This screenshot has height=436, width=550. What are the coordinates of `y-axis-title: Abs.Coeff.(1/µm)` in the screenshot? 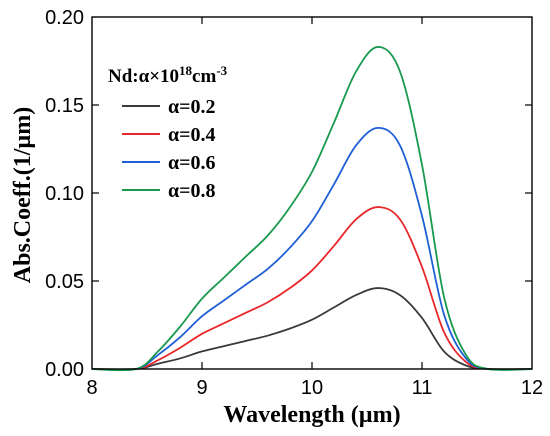 It's located at (23, 195).